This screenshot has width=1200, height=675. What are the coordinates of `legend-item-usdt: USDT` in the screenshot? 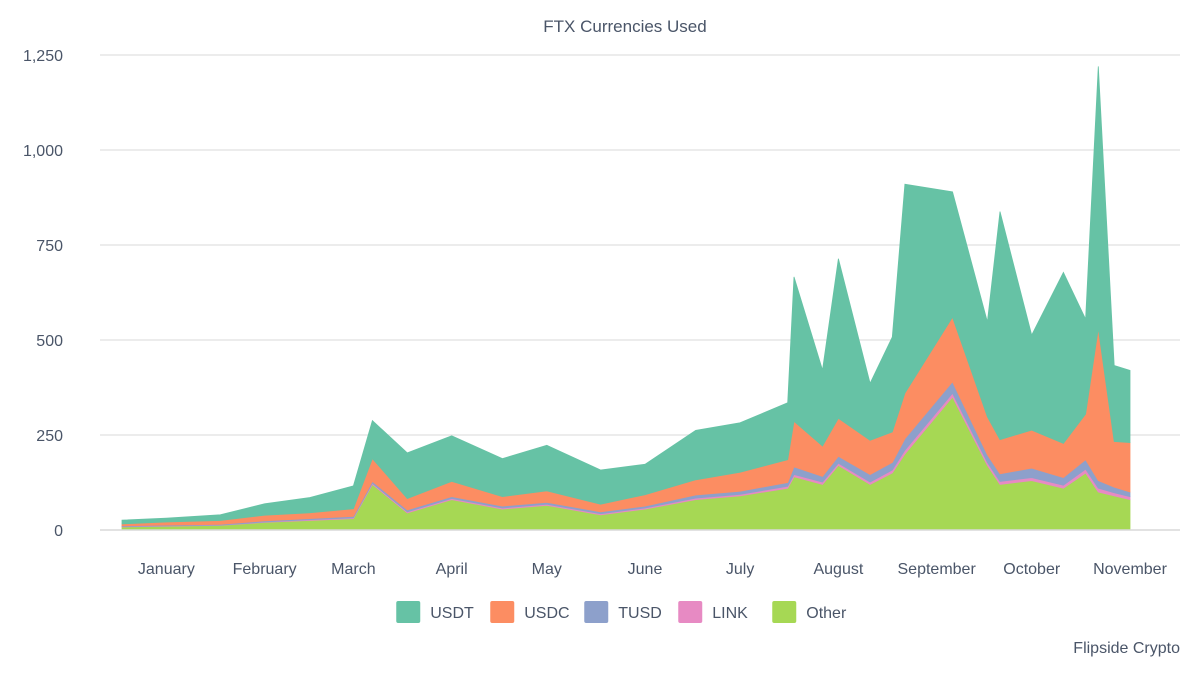 It's located at (435, 612).